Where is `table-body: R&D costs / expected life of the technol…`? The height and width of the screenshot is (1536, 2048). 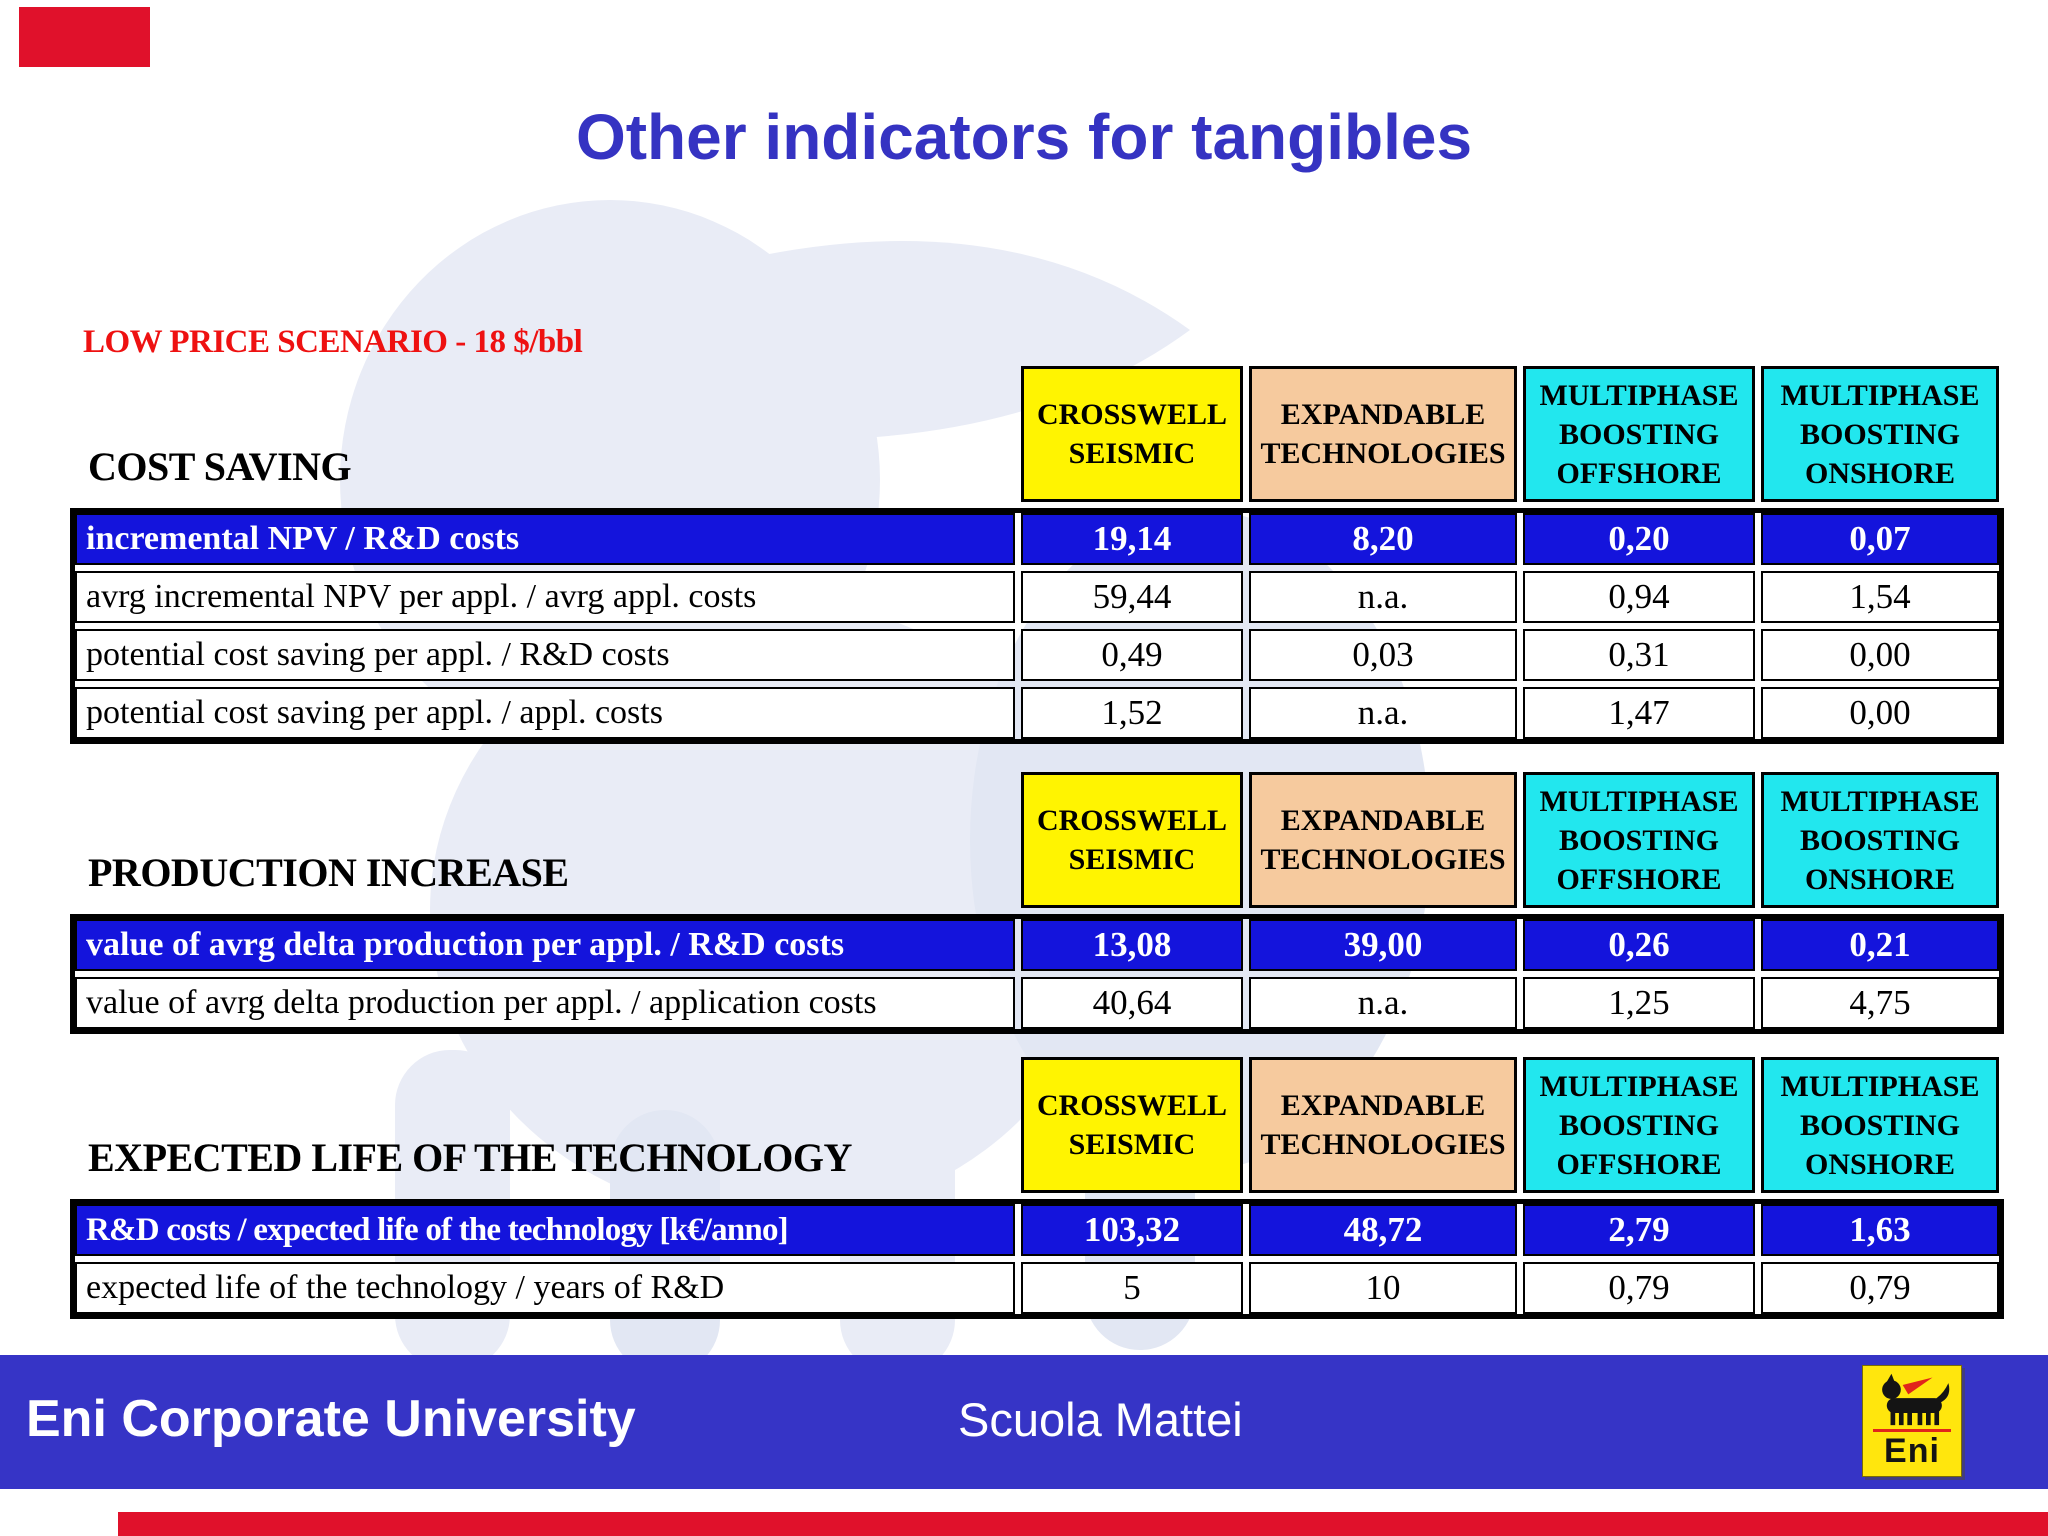
table-body: R&D costs / expected life of the technol… is located at coordinates (1037, 1259).